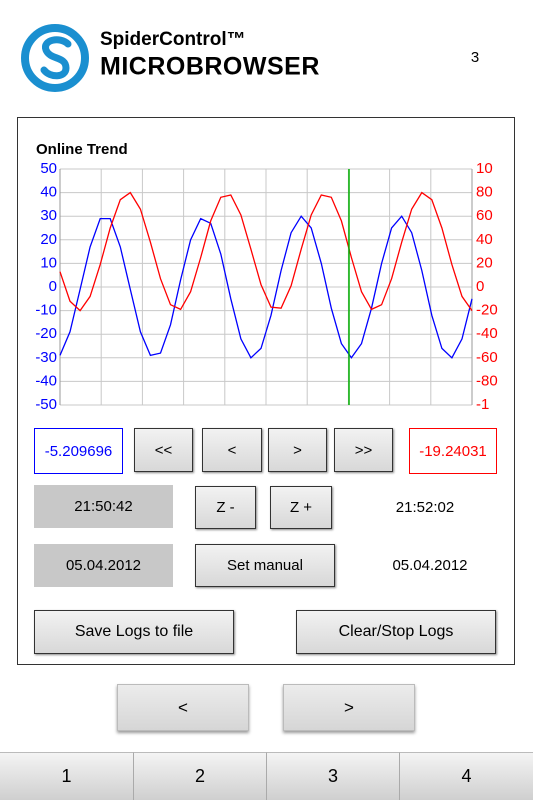 The image size is (533, 800). I want to click on chart-title: Online Trend, so click(82, 149).